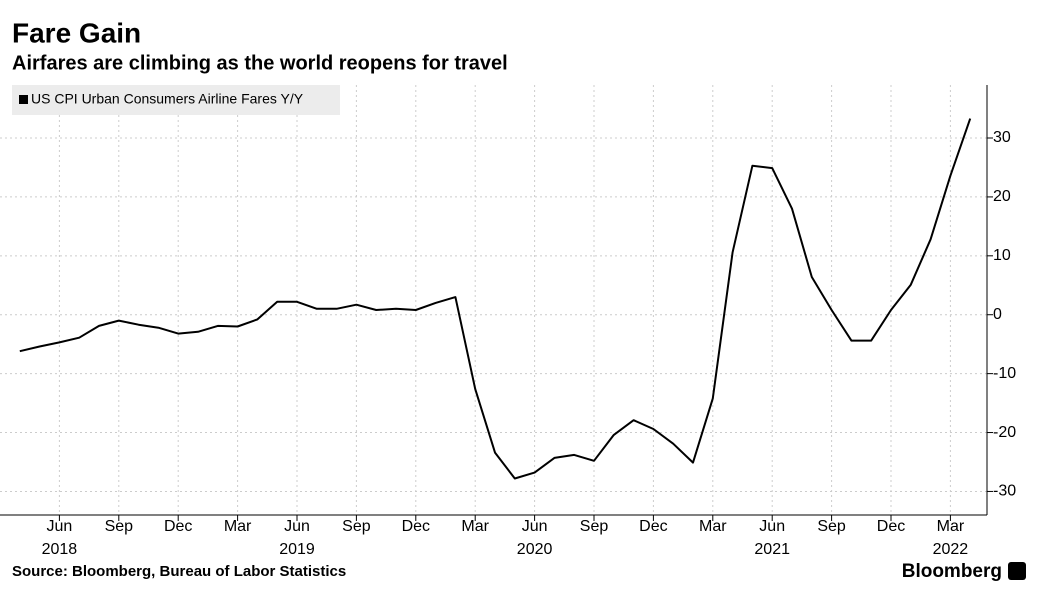 This screenshot has width=1042, height=608. What do you see at coordinates (1004, 432) in the screenshot?
I see `y-tick-label: -20` at bounding box center [1004, 432].